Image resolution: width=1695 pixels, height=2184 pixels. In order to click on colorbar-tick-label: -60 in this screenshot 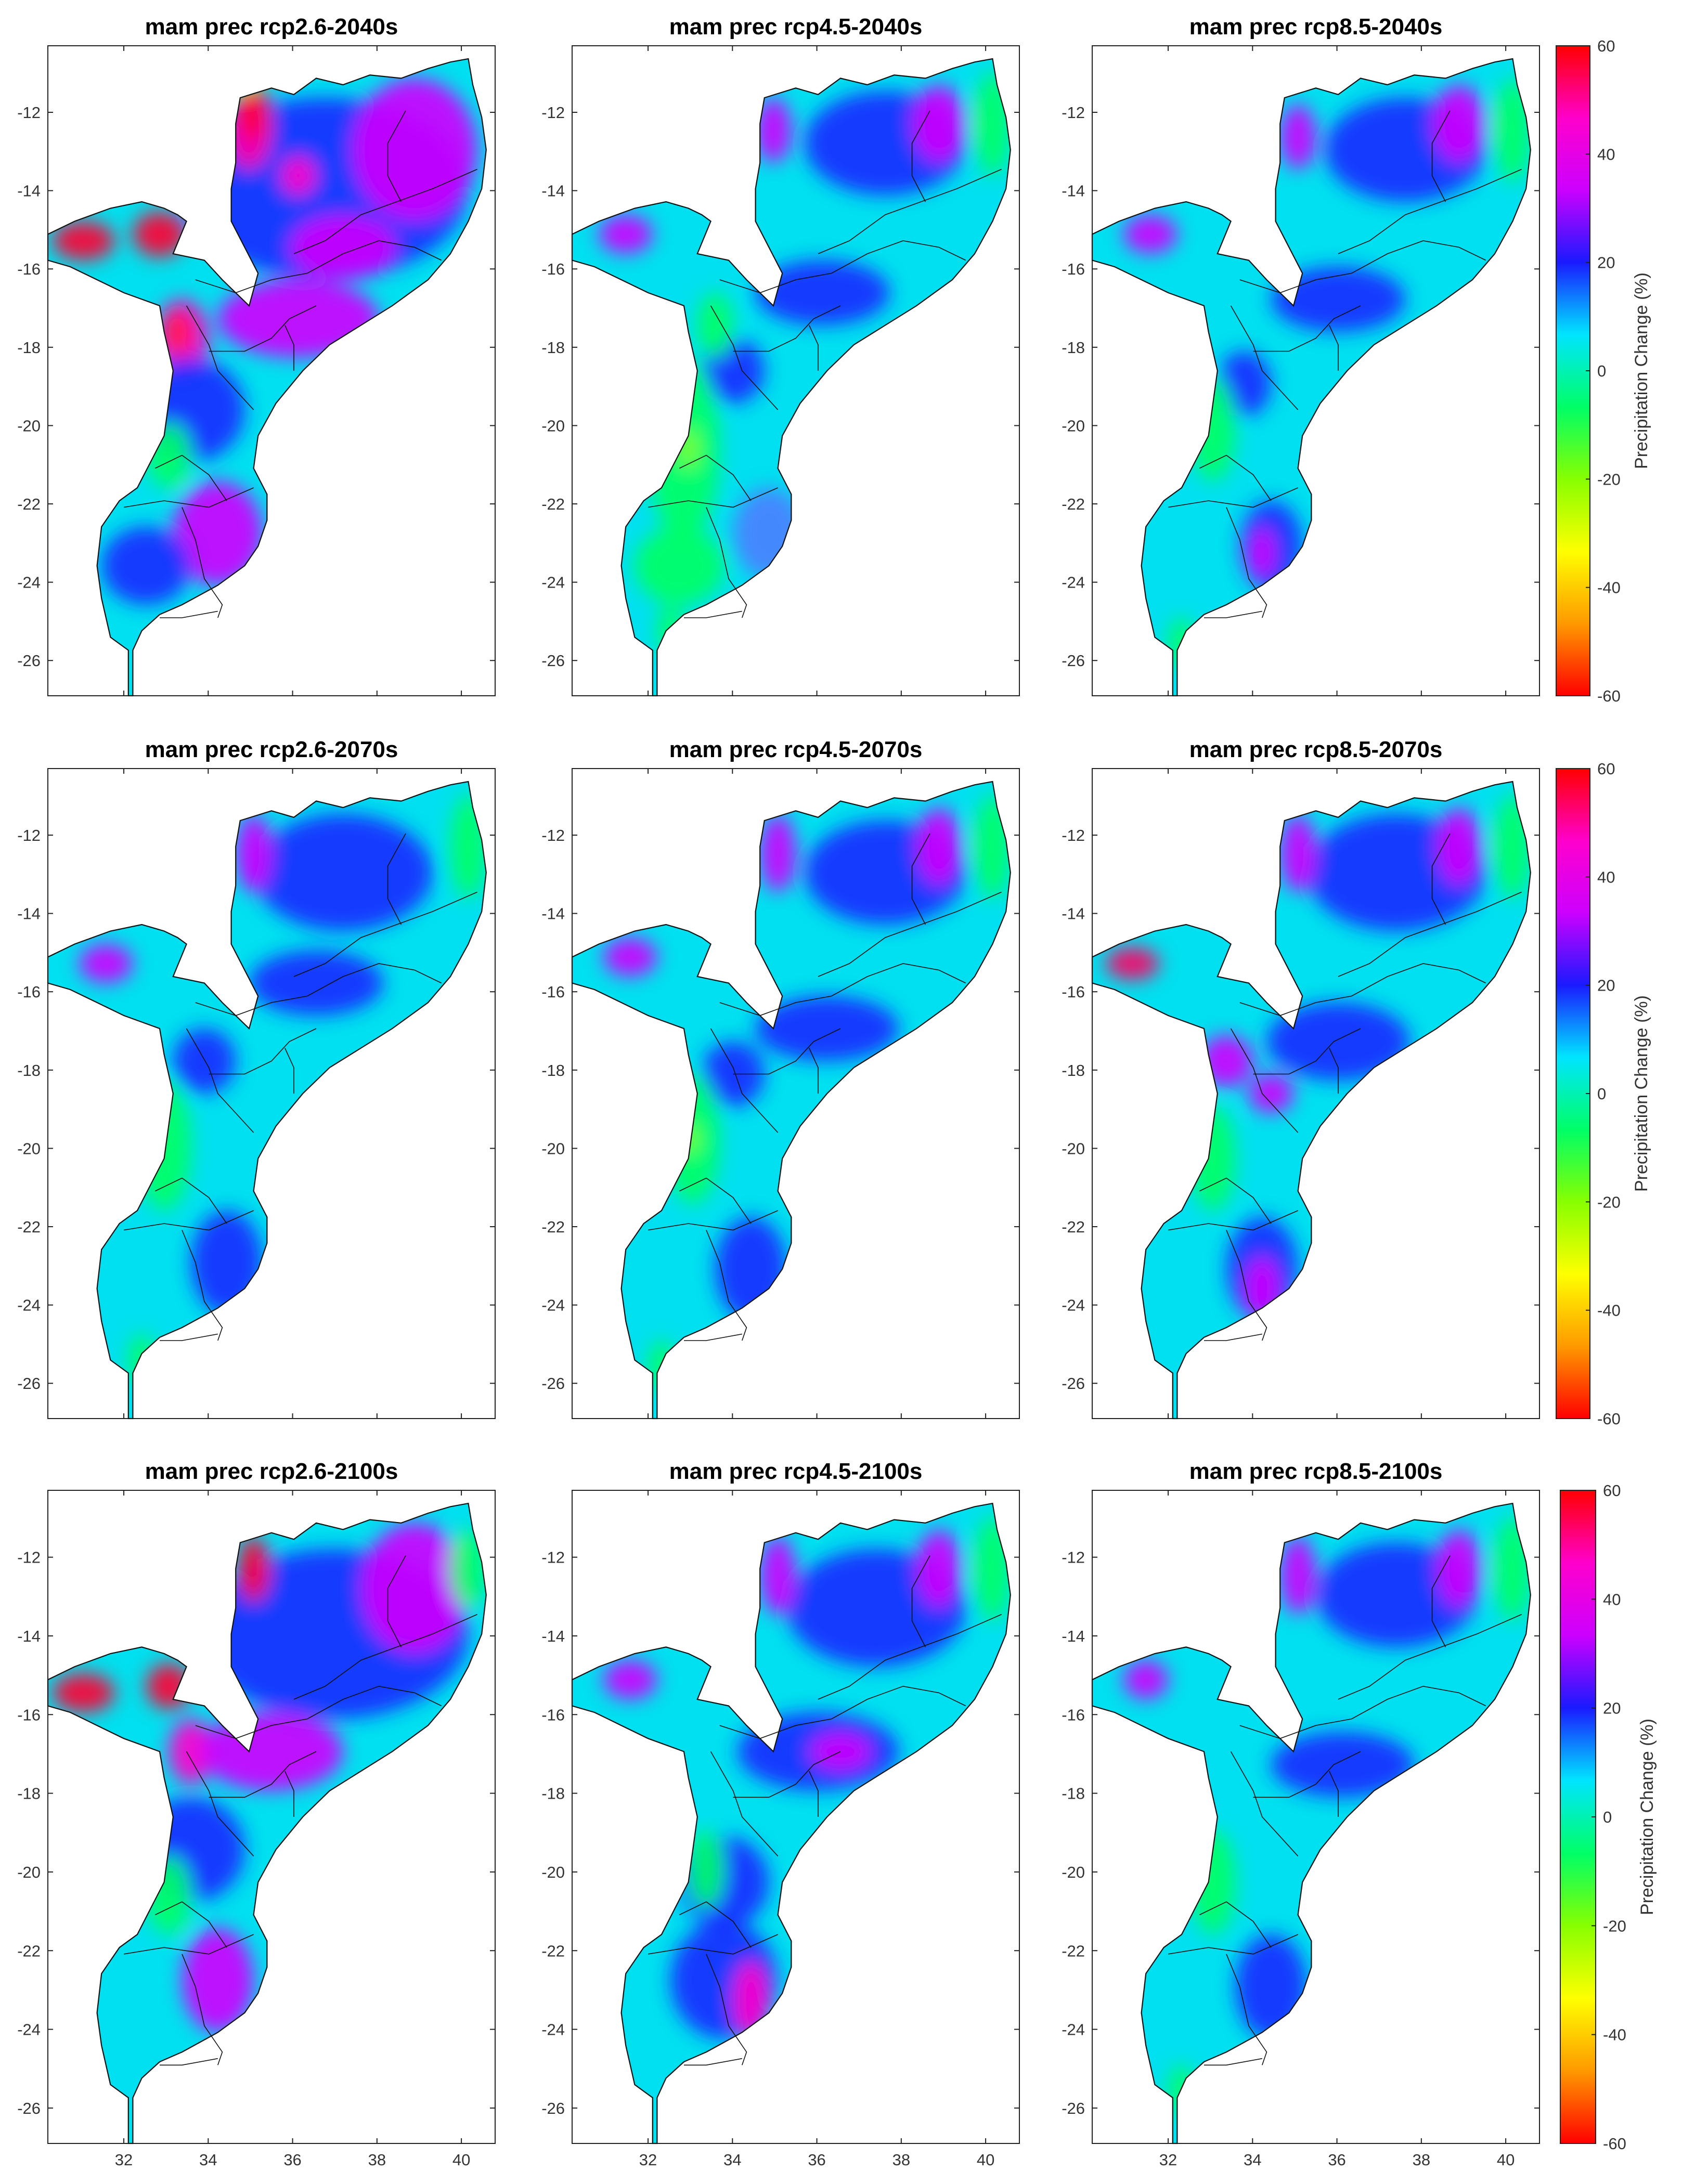, I will do `click(1609, 696)`.